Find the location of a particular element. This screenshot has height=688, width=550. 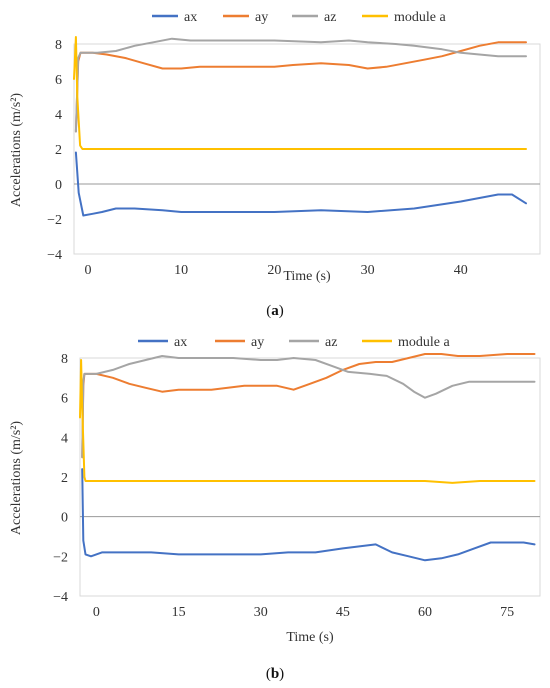

x-axis-title-b: Time (s) is located at coordinates (310, 637).